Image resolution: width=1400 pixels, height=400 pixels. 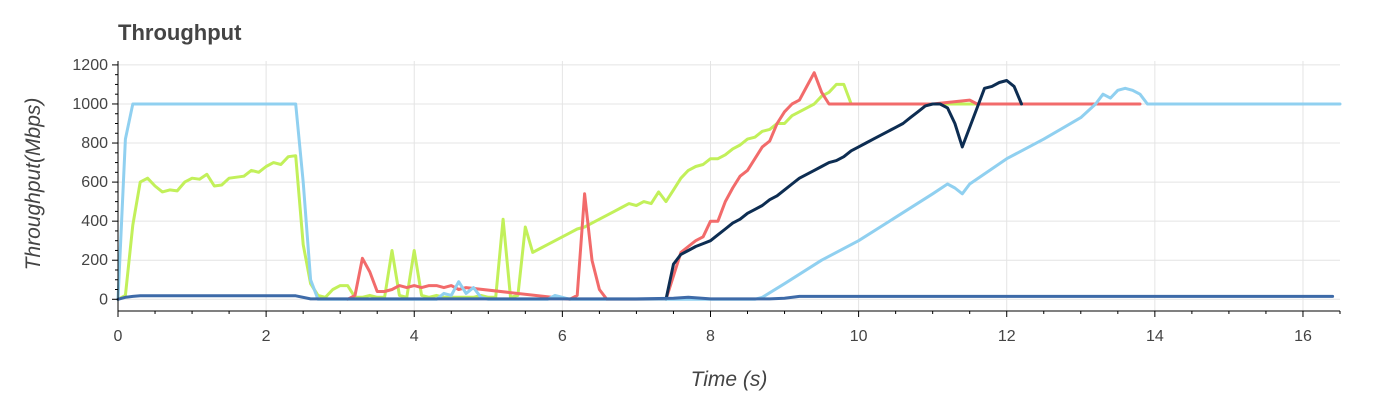 I want to click on x-tick-label: 2, so click(x=266, y=336).